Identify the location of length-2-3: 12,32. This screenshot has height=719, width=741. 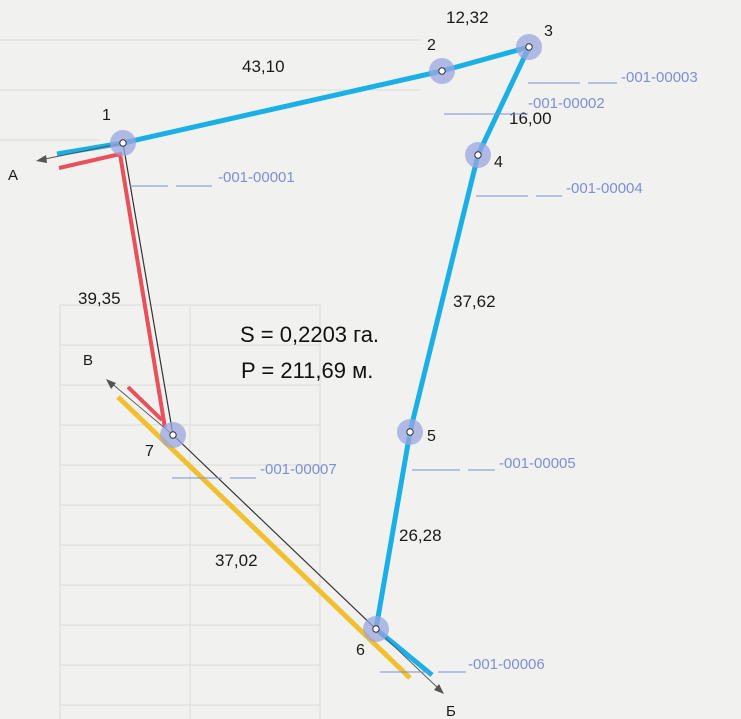
(467, 17).